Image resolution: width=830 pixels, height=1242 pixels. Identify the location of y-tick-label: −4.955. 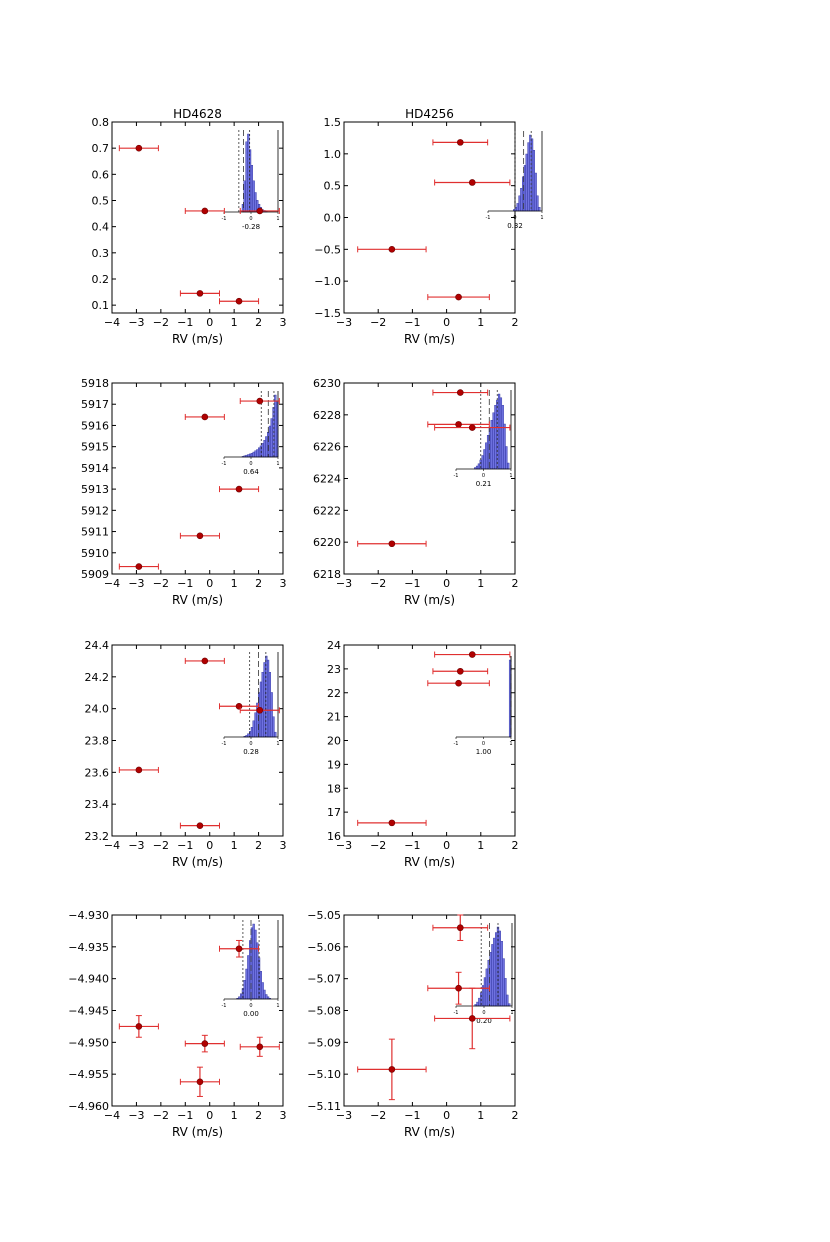
(88, 1074).